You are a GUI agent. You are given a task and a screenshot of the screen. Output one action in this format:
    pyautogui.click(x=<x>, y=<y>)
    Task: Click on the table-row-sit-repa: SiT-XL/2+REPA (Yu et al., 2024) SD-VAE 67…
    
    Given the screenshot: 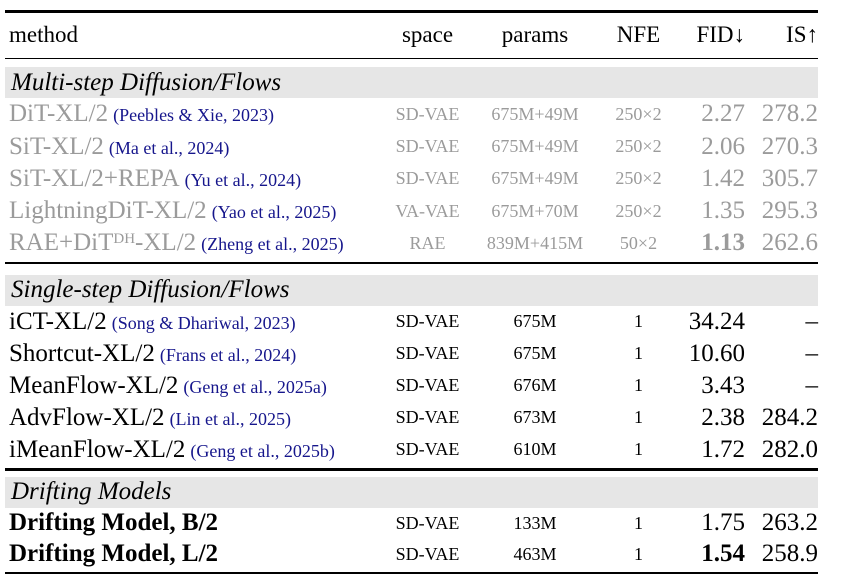 What is the action you would take?
    pyautogui.click(x=411, y=179)
    